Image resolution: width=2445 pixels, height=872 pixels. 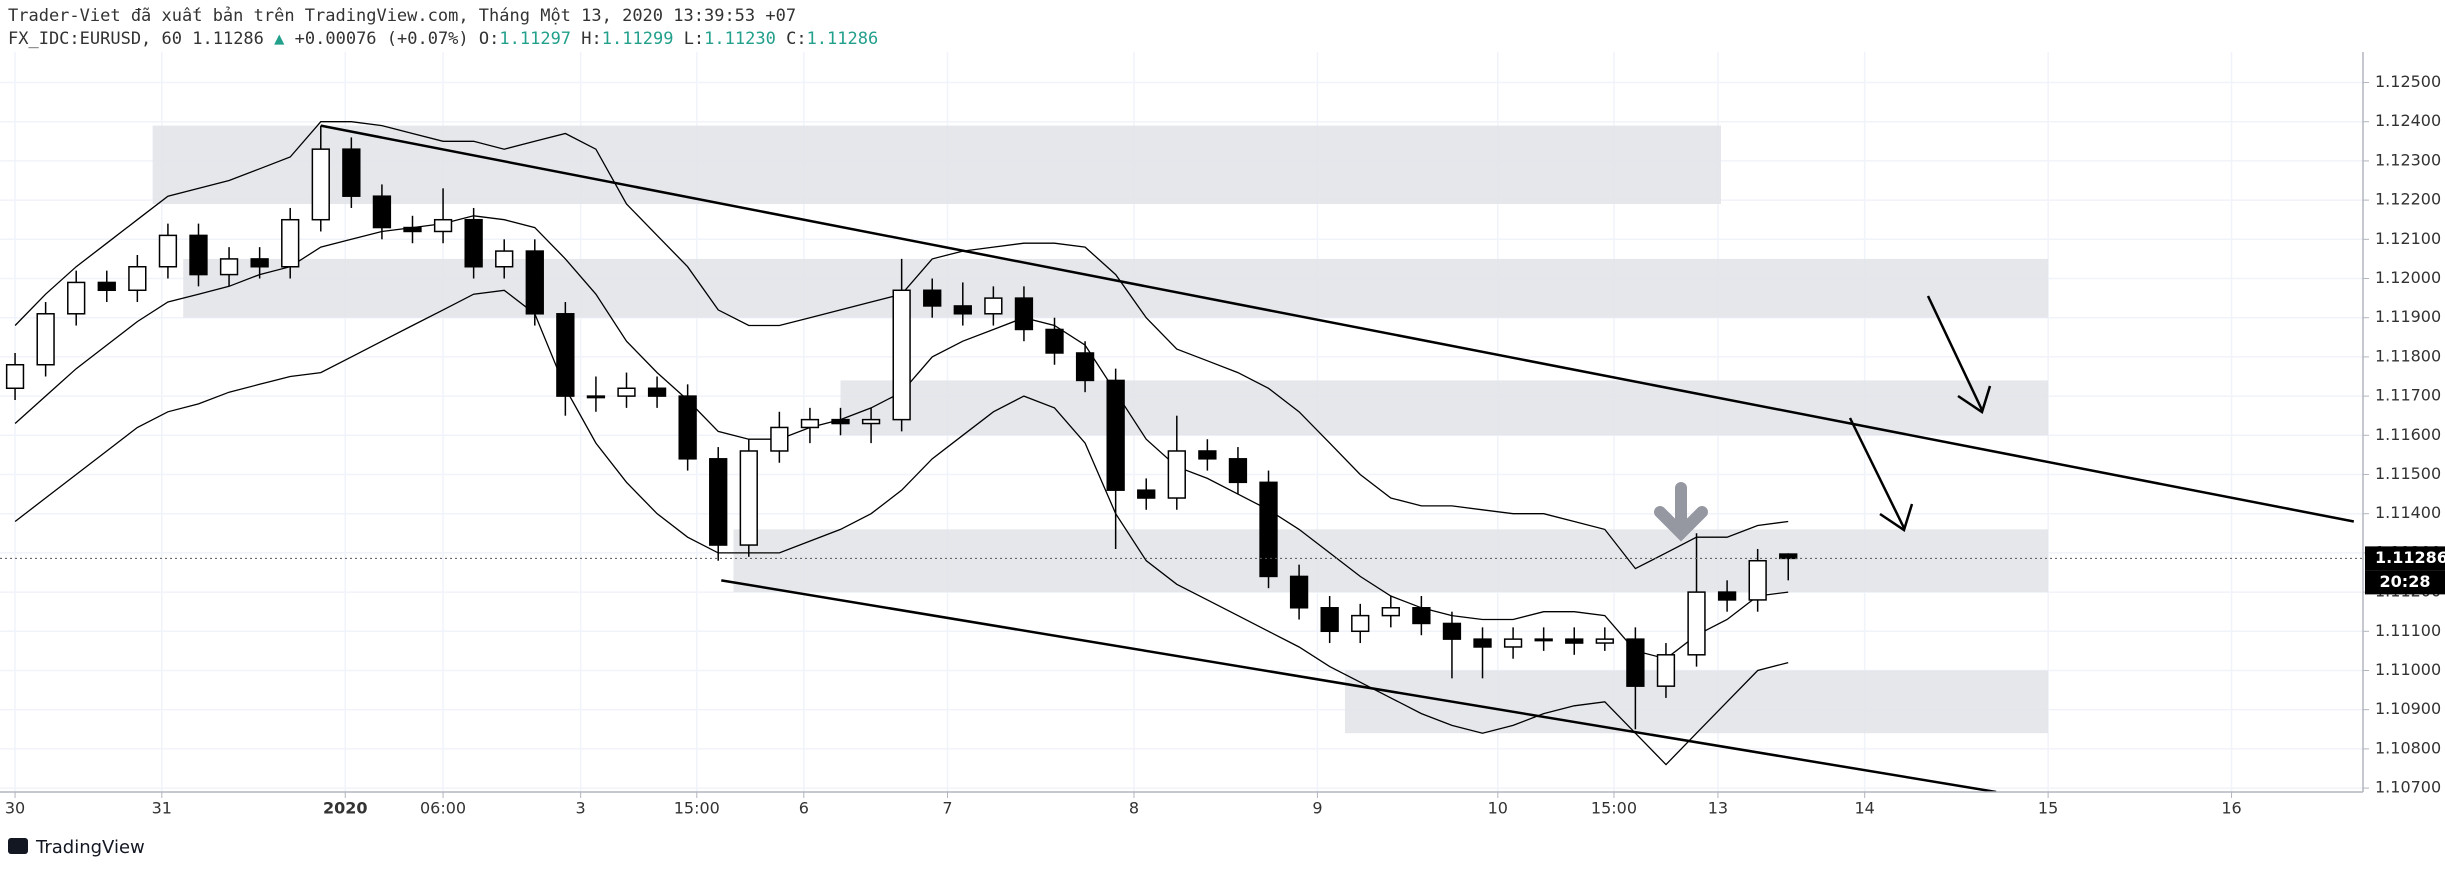 What do you see at coordinates (2408, 787) in the screenshot?
I see `y-tick-label: 1.10700` at bounding box center [2408, 787].